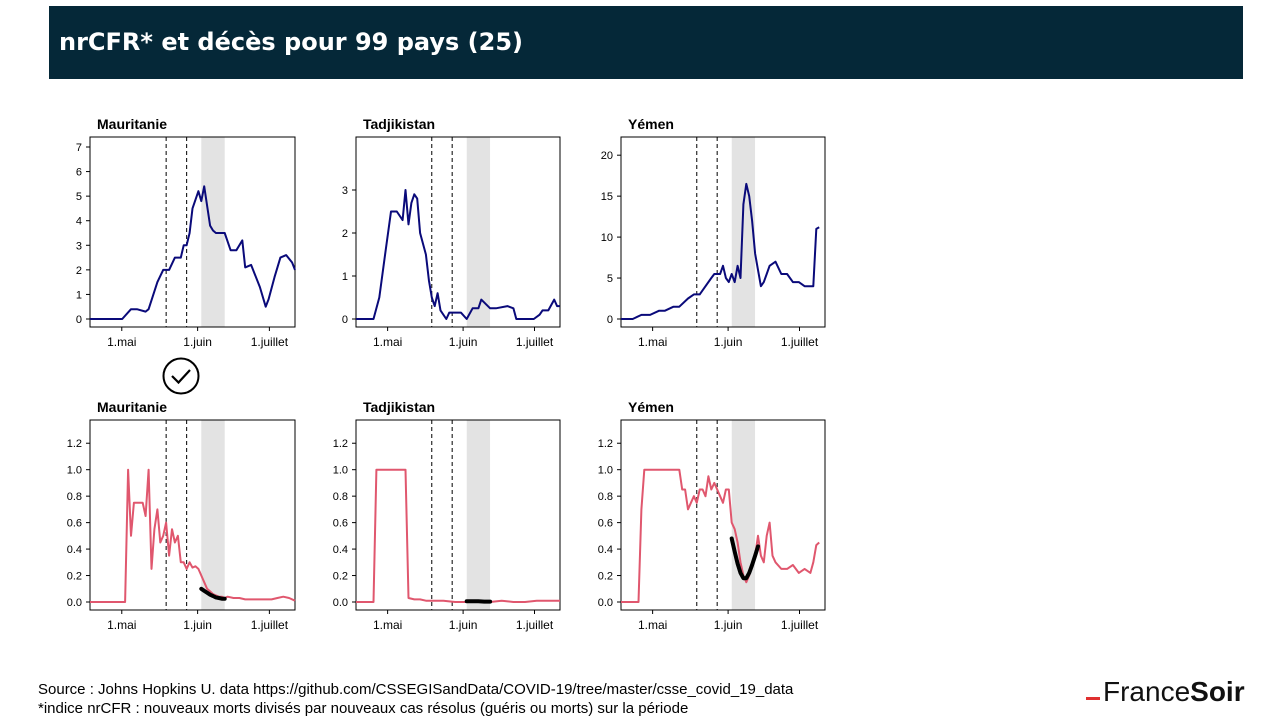 The image size is (1280, 720). I want to click on y-tick-label-1-3: 3, so click(79, 246).